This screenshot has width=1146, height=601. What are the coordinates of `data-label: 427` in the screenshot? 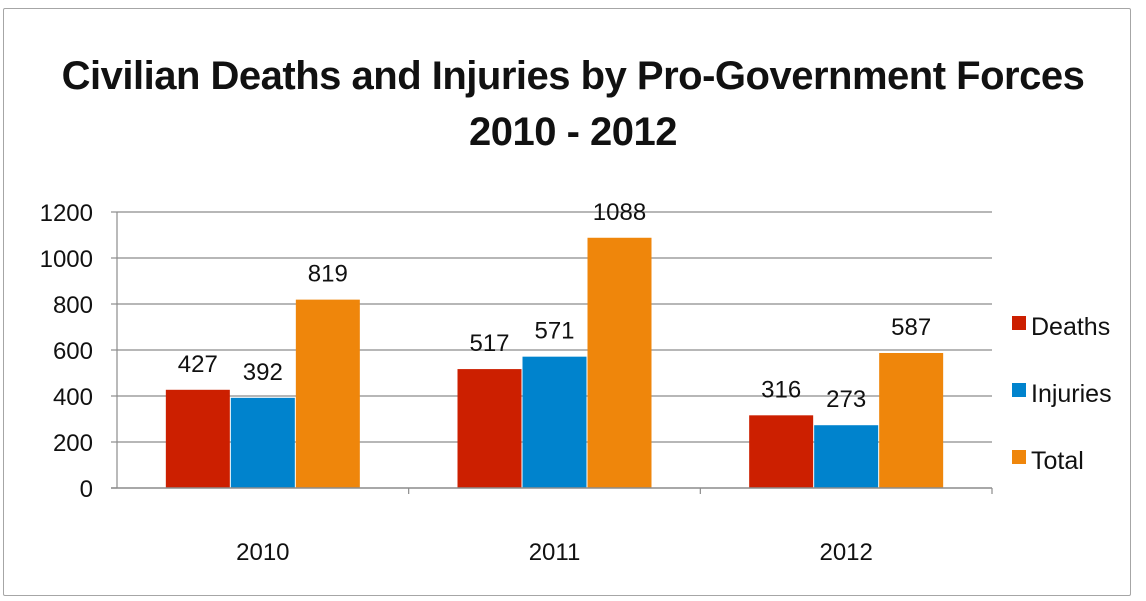 It's located at (198, 364).